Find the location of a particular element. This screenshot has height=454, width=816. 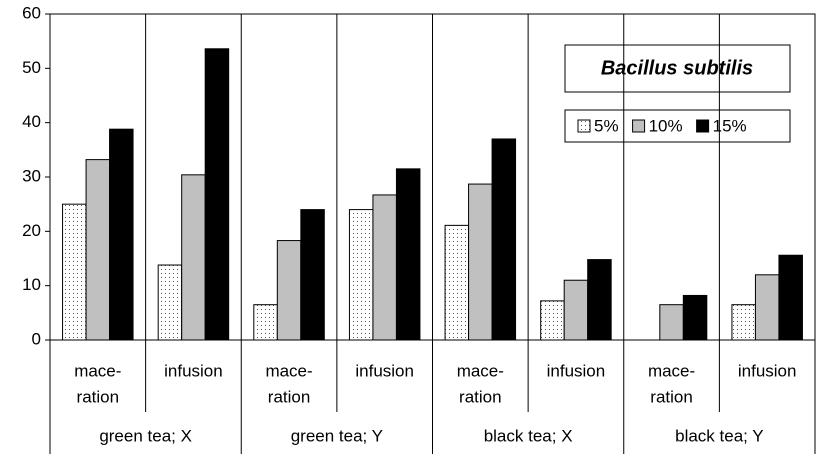

group-label: green tea; X is located at coordinates (145, 435).